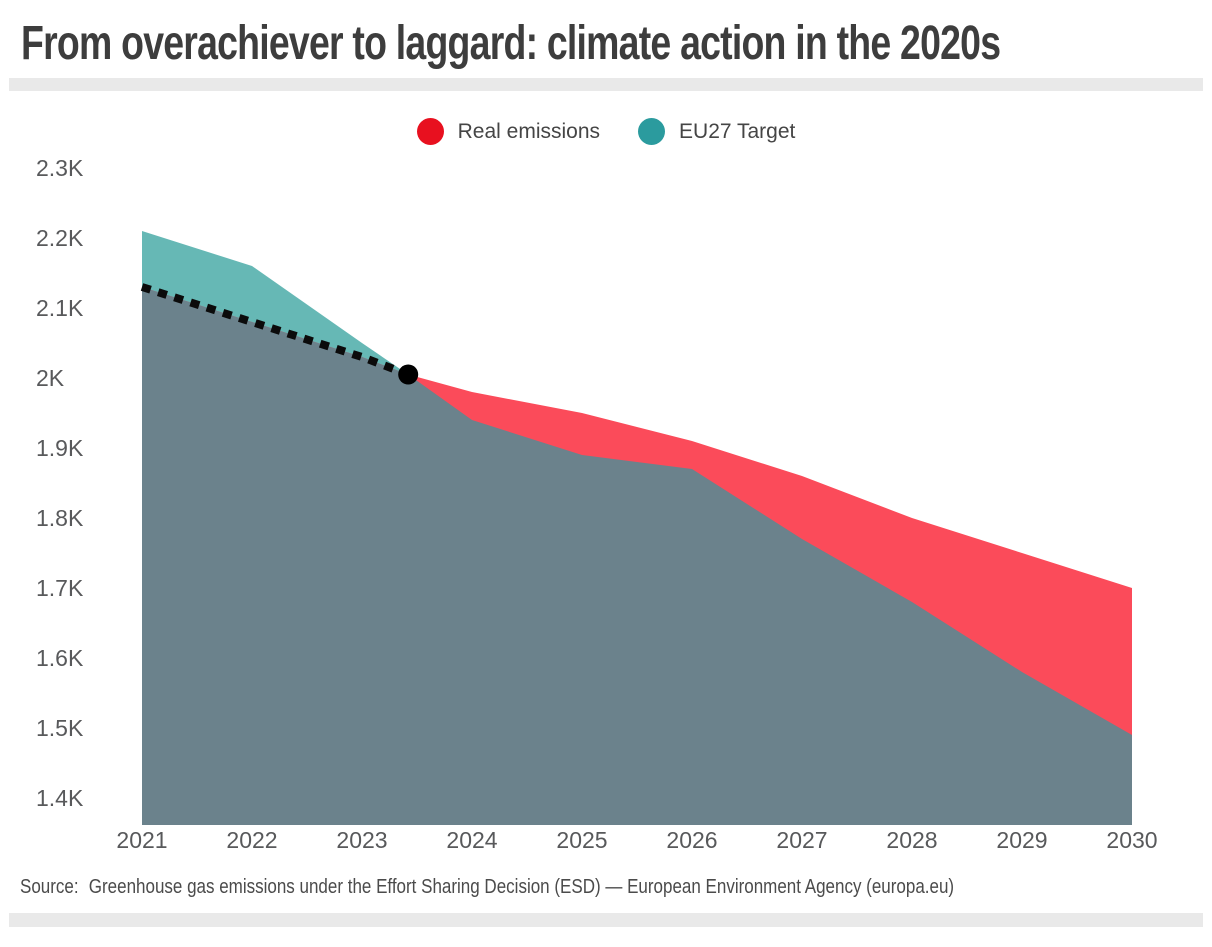  What do you see at coordinates (60, 588) in the screenshot?
I see `y-tick-label: 1.7K` at bounding box center [60, 588].